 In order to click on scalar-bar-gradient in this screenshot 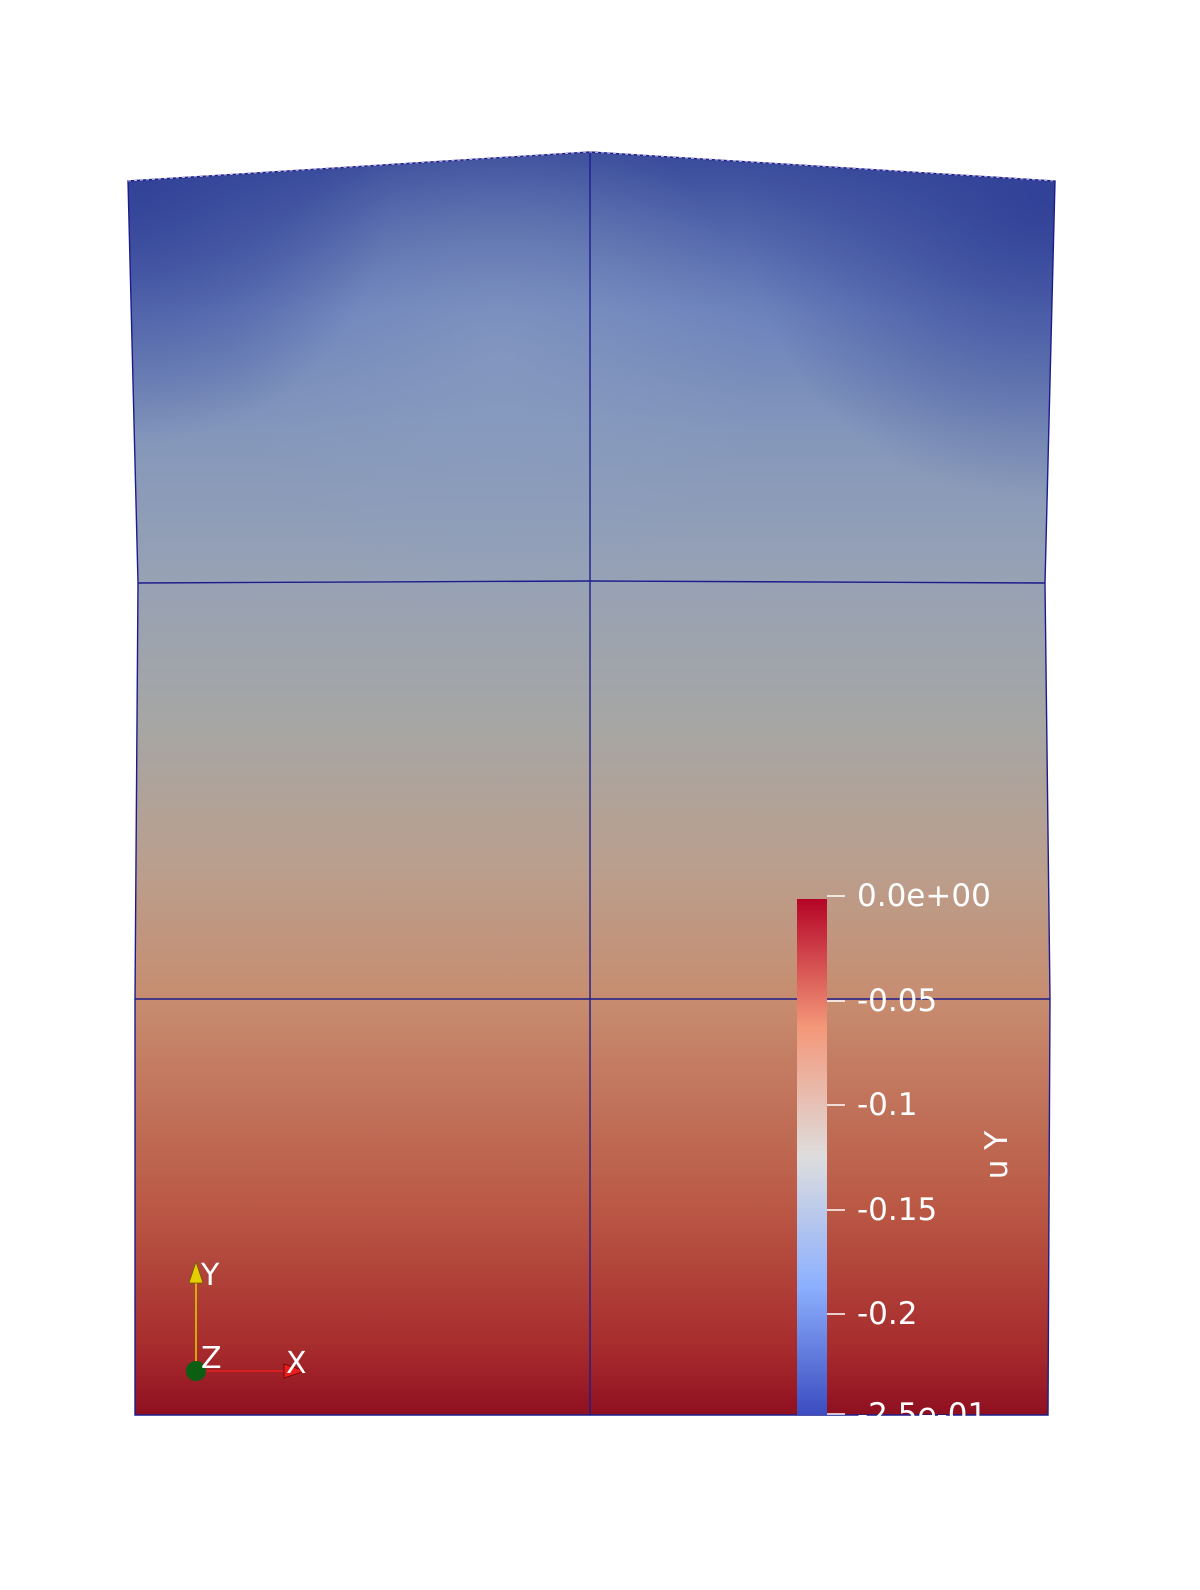, I will do `click(812, 1157)`.